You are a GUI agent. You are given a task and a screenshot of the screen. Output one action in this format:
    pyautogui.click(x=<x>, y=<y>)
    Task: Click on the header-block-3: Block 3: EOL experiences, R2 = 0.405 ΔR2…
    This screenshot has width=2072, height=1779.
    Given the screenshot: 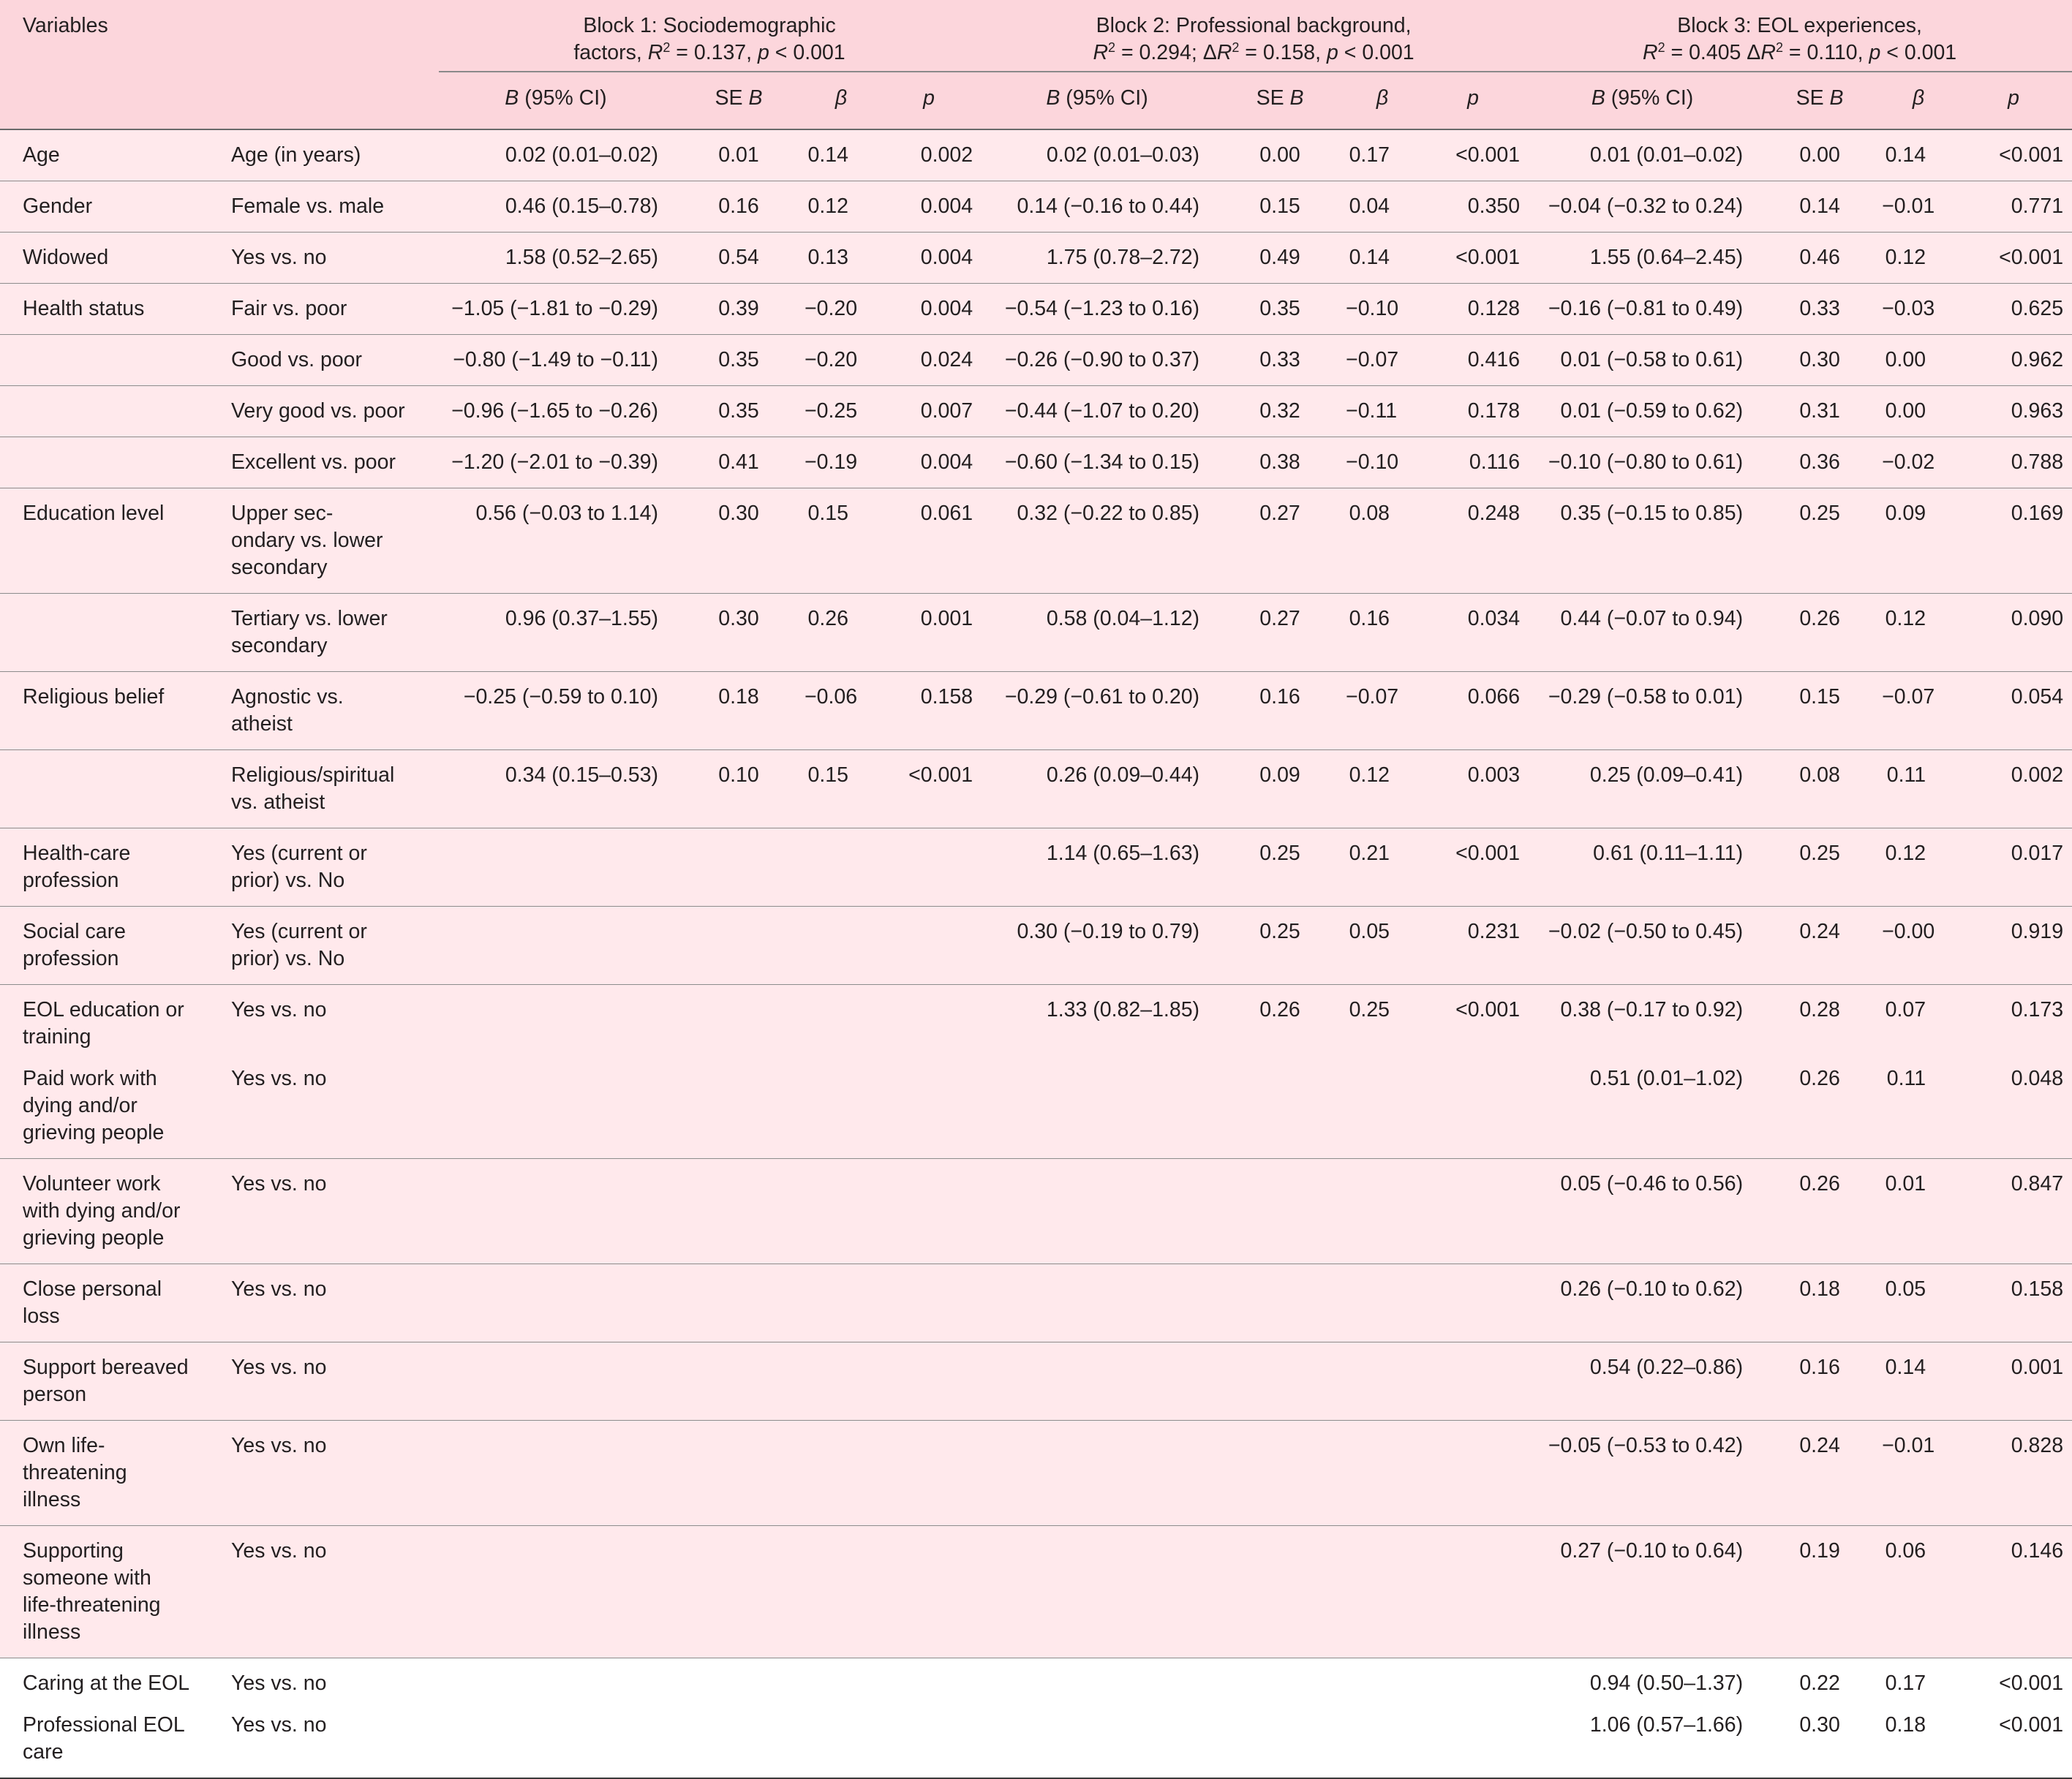 What is the action you would take?
    pyautogui.click(x=1799, y=36)
    